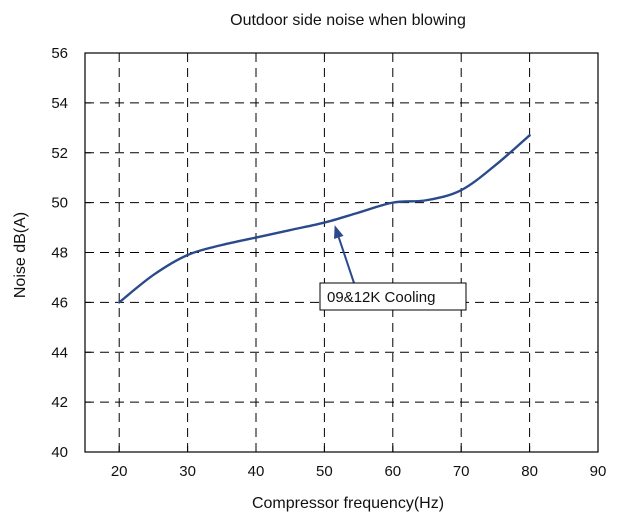 This screenshot has height=518, width=617. What do you see at coordinates (392, 471) in the screenshot?
I see `x-tick-label: 60` at bounding box center [392, 471].